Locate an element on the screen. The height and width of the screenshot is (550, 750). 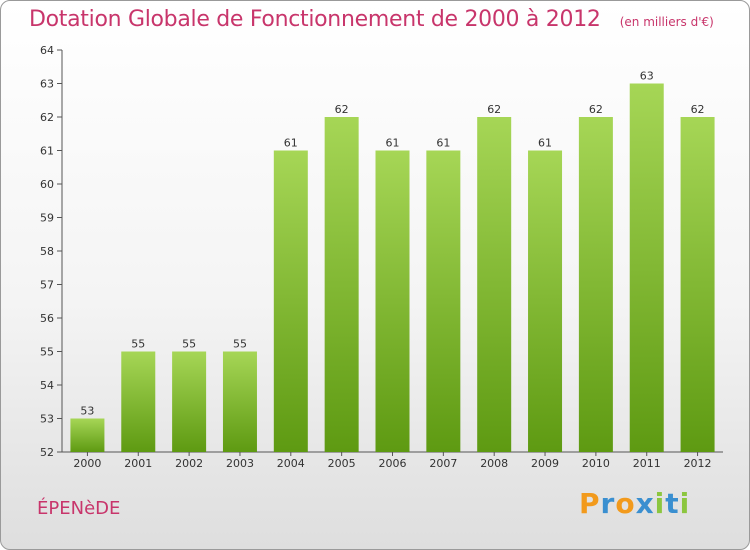
y-tick-label: 62 is located at coordinates (47, 117).